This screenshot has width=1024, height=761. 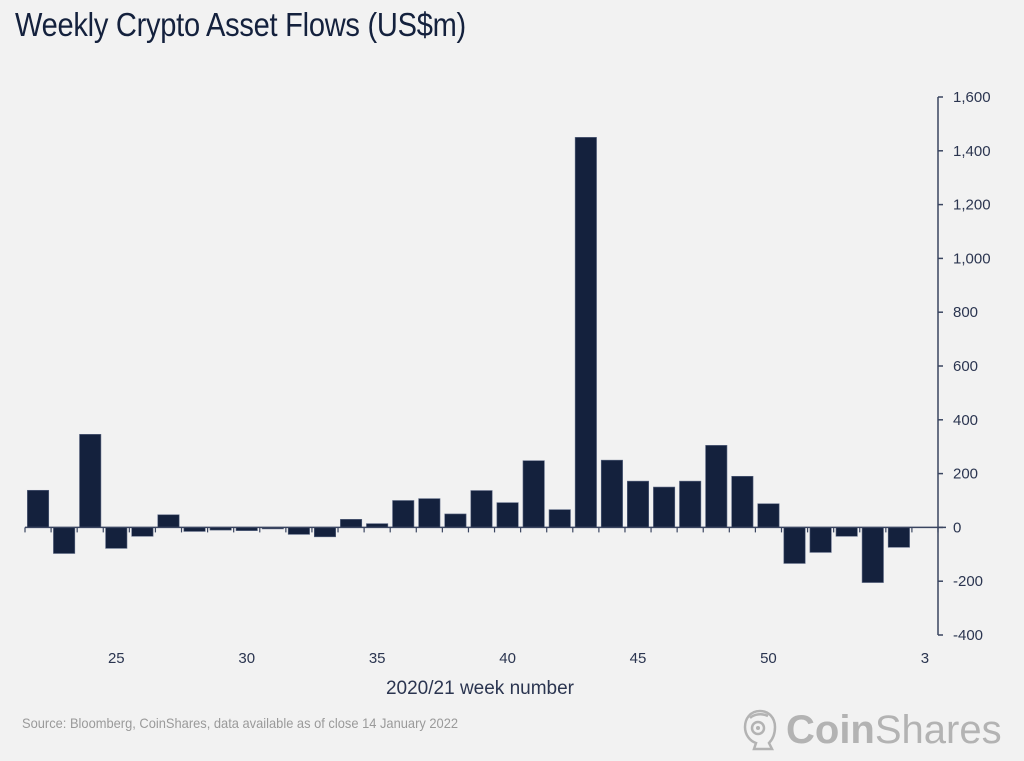 What do you see at coordinates (968, 635) in the screenshot?
I see `y-tick-label: -400` at bounding box center [968, 635].